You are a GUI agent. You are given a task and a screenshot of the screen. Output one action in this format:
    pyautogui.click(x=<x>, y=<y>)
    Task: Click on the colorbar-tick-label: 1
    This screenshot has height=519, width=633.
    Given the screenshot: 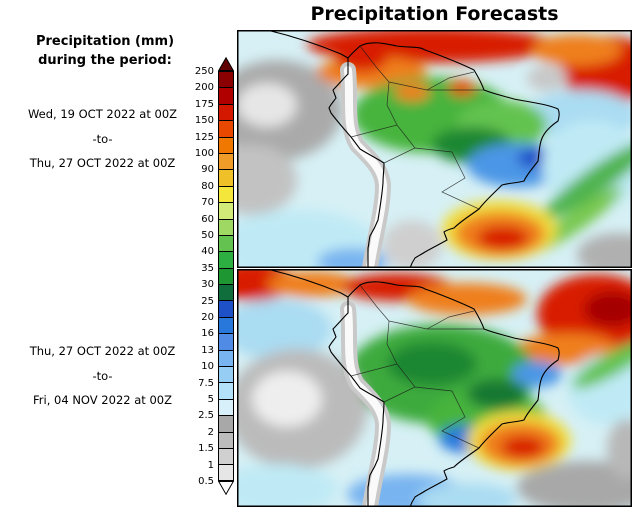 What is the action you would take?
    pyautogui.click(x=210, y=465)
    